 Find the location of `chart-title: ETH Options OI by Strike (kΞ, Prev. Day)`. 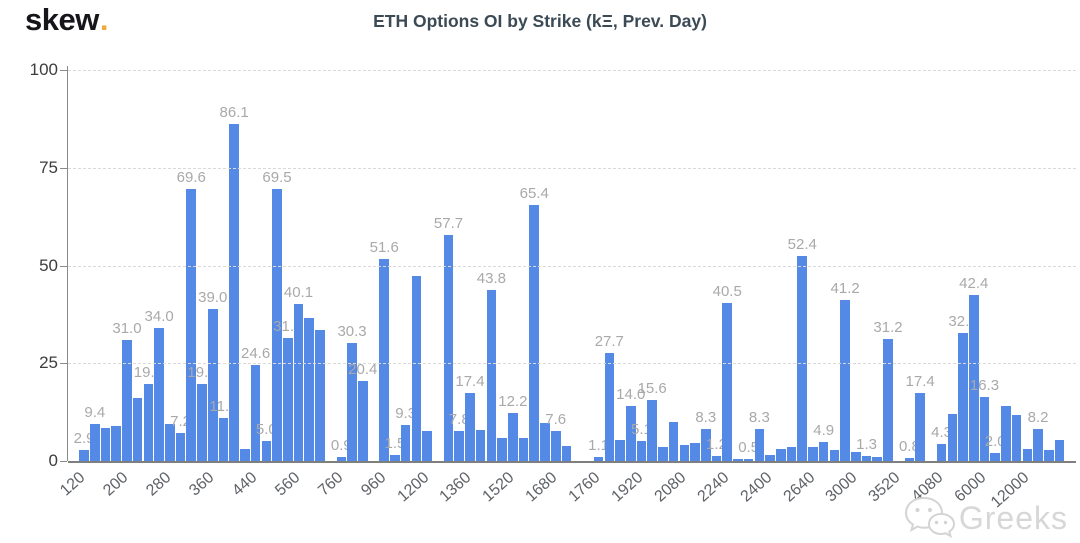

chart-title: ETH Options OI by Strike (kΞ, Prev. Day) is located at coordinates (540, 21).